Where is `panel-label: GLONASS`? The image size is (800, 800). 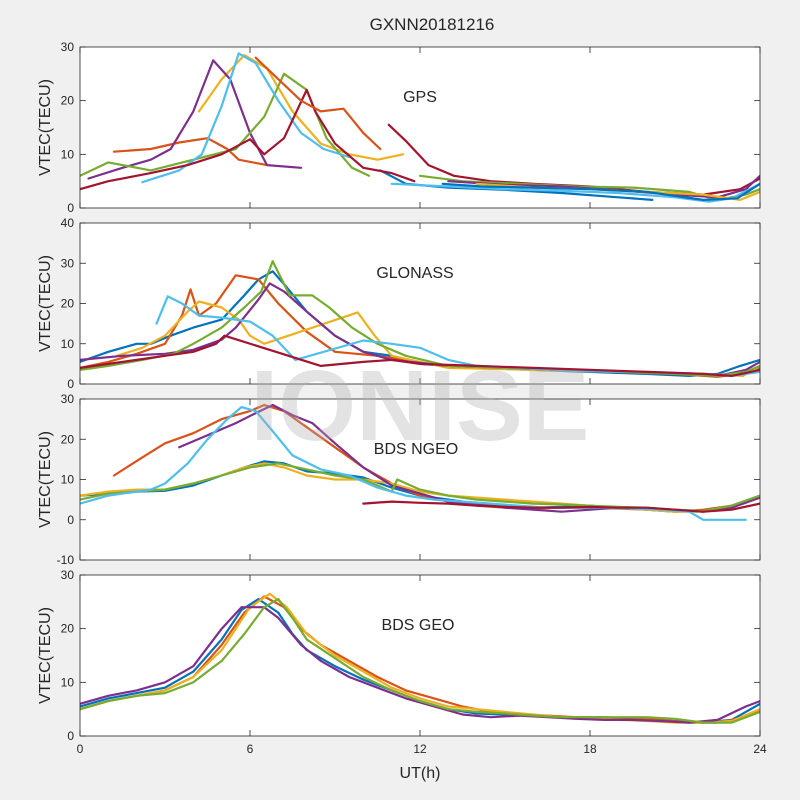 panel-label: GLONASS is located at coordinates (414, 273).